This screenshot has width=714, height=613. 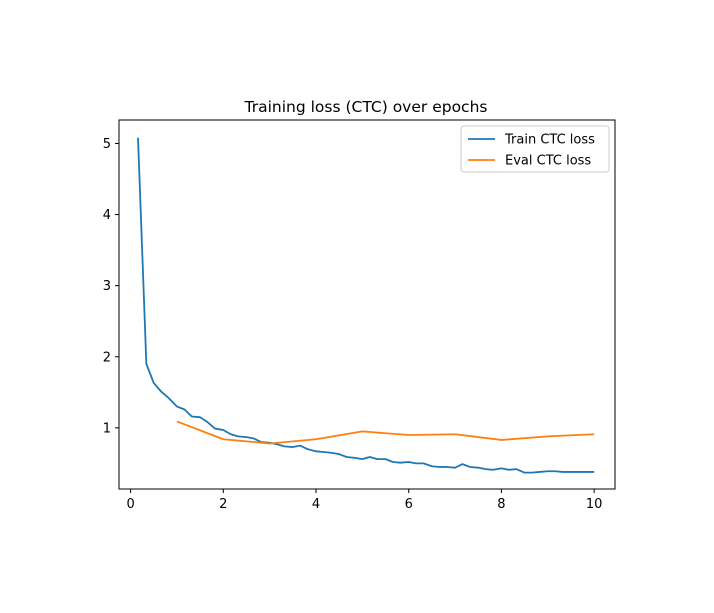 What do you see at coordinates (316, 504) in the screenshot?
I see `x-tick-label: 4` at bounding box center [316, 504].